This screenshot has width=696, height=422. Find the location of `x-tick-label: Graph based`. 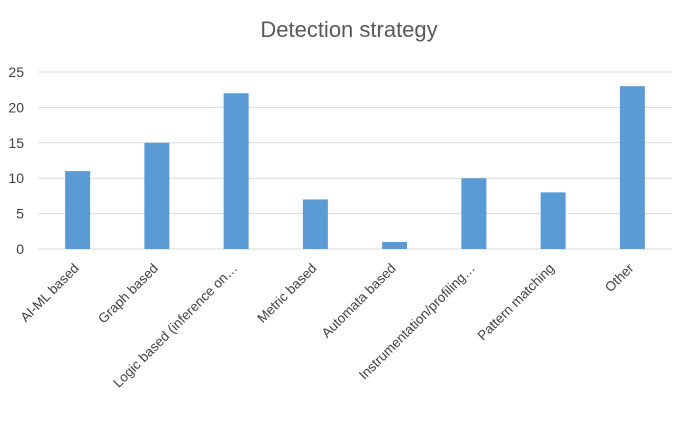

x-tick-label: Graph based is located at coordinates (128, 294).